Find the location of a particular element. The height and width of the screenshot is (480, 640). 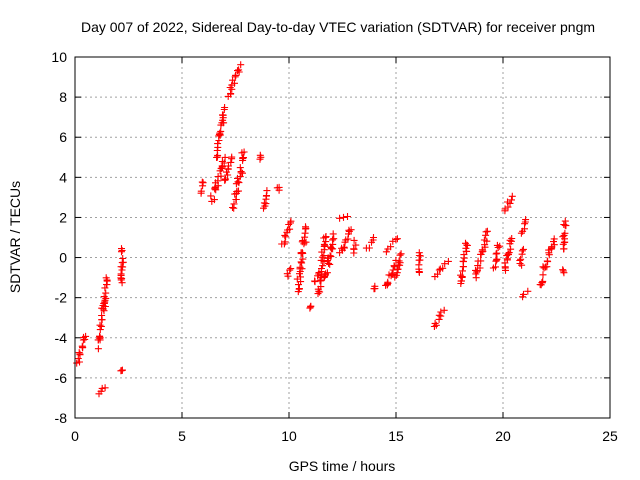

x-tick-label: 20 is located at coordinates (503, 436).